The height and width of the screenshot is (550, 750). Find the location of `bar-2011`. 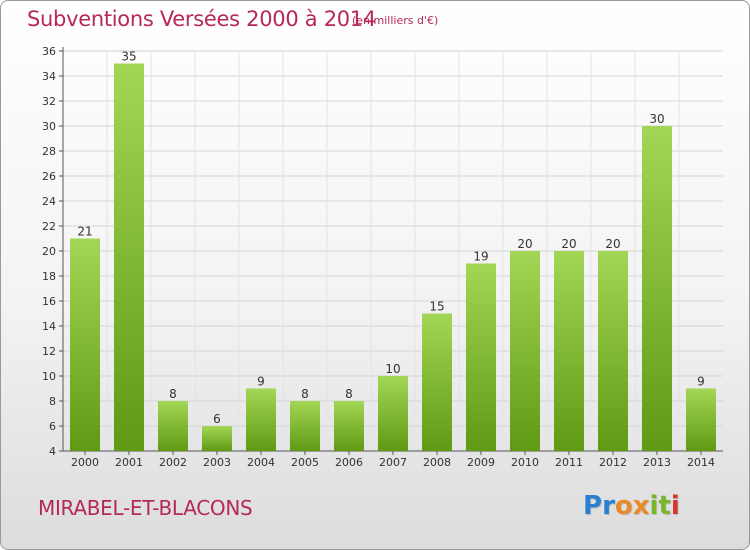

bar-2011 is located at coordinates (569, 351).